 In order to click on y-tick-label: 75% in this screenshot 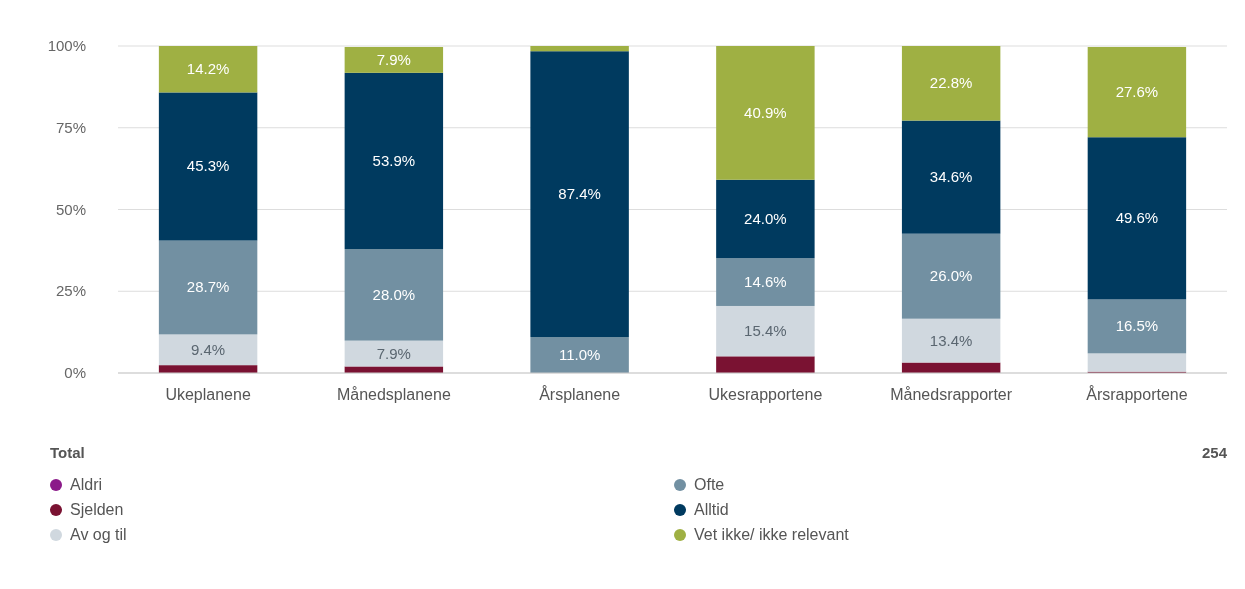, I will do `click(70, 127)`.